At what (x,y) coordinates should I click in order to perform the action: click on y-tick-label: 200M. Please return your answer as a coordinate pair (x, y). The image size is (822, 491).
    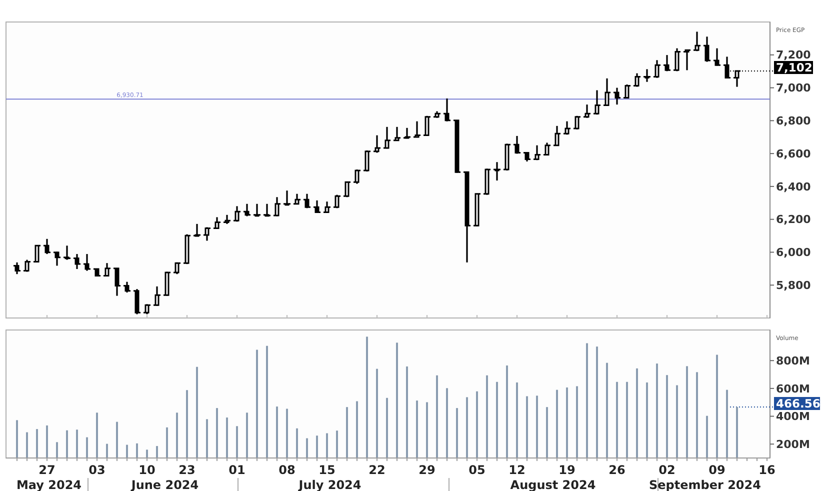
    Looking at the image, I should click on (793, 444).